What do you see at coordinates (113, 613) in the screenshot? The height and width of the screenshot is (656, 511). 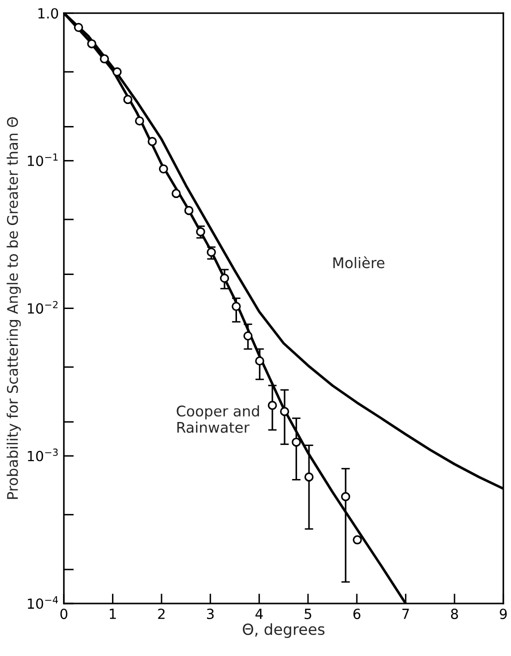 I see `x-tick-label: 1` at bounding box center [113, 613].